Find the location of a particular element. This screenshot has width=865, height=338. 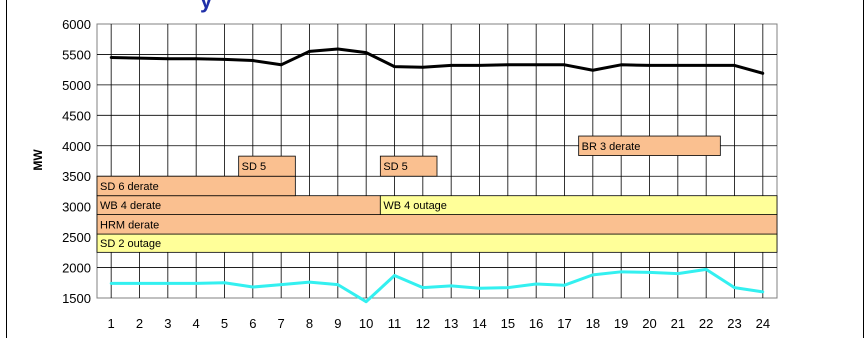

x-tick-label: 7 is located at coordinates (281, 323).